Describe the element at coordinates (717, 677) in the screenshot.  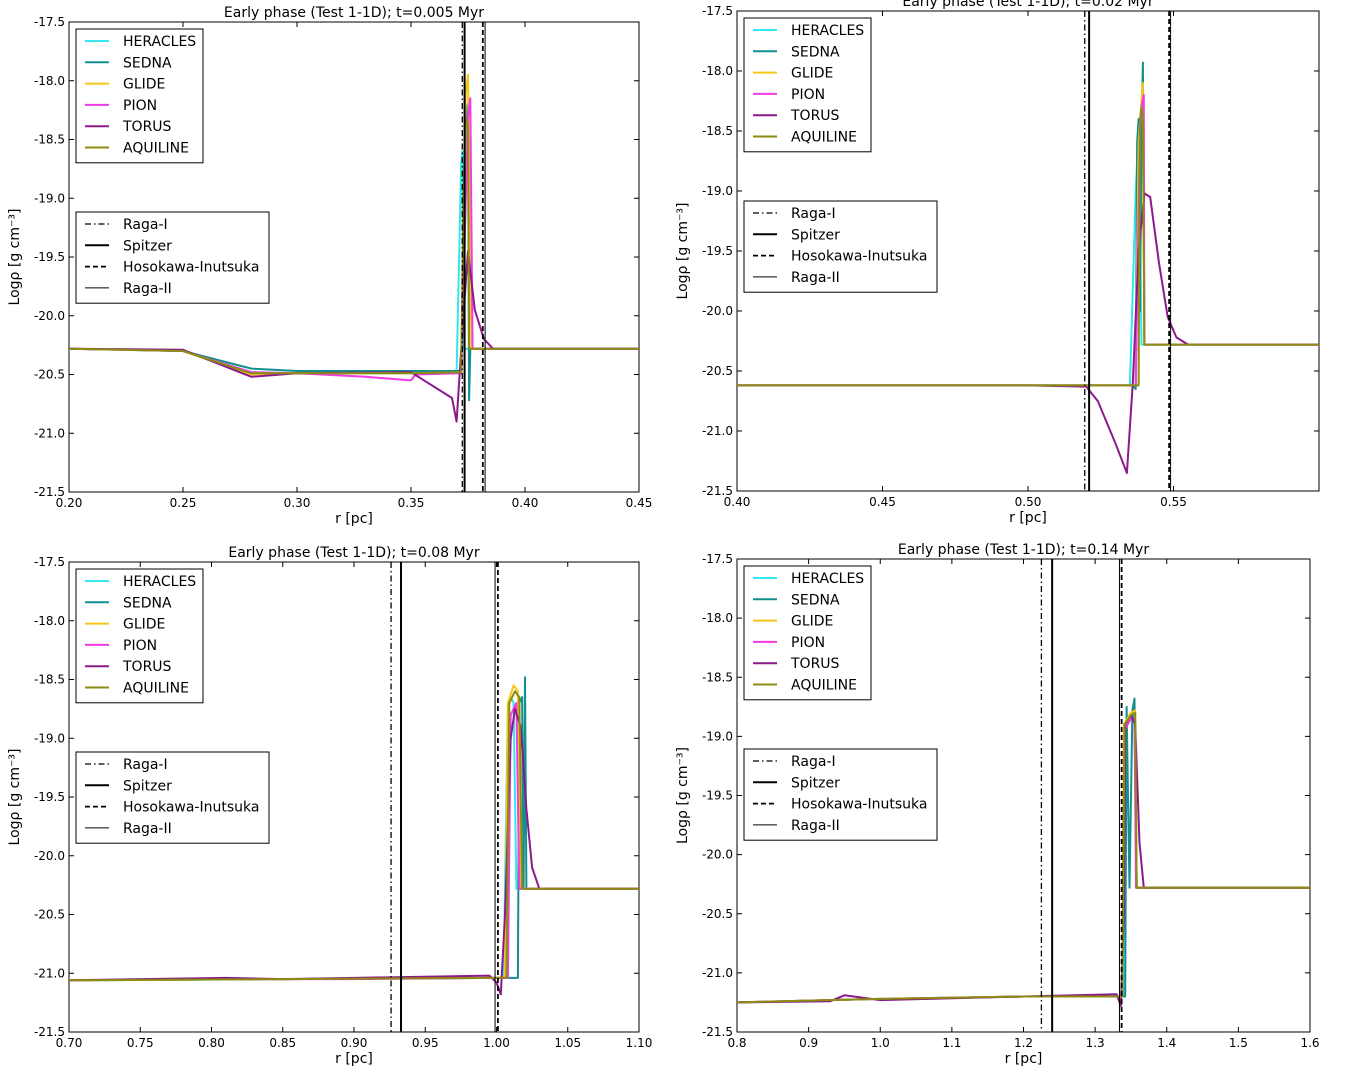
I see `y-tick-label: -18.5` at that location.